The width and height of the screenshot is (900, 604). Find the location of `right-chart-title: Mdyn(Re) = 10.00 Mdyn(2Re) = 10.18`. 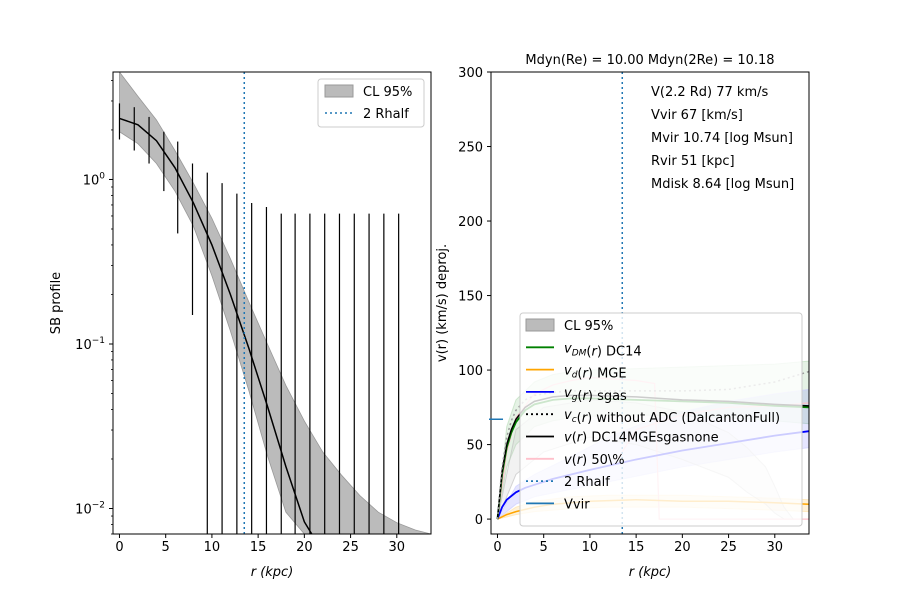

right-chart-title: Mdyn(Re) = 10.00 Mdyn(2Re) = 10.18 is located at coordinates (649, 60).